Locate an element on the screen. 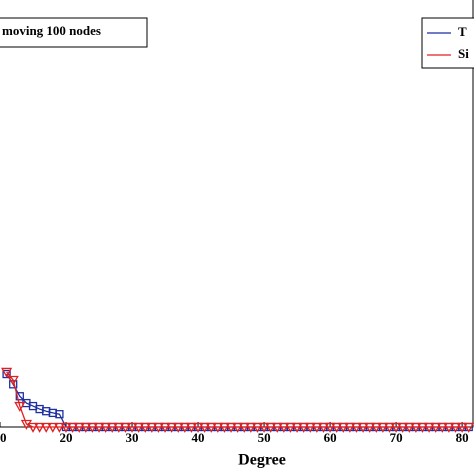  x-tick-label: 80 is located at coordinates (462, 437).